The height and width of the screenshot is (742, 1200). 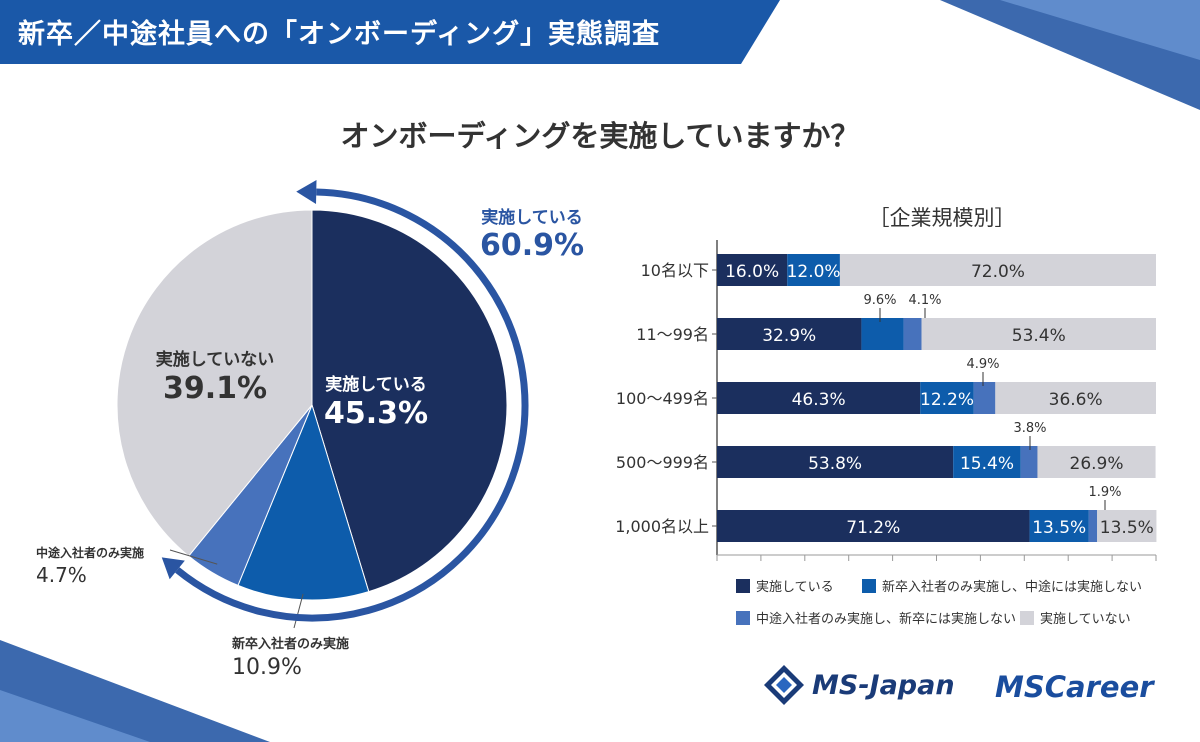 What do you see at coordinates (1104, 492) in the screenshot?
I see `value-label: 1.9%` at bounding box center [1104, 492].